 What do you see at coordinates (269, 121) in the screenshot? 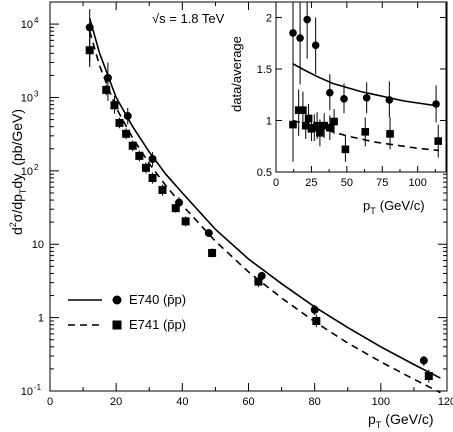
I see `inset-y-tick-label: 1` at bounding box center [269, 121].